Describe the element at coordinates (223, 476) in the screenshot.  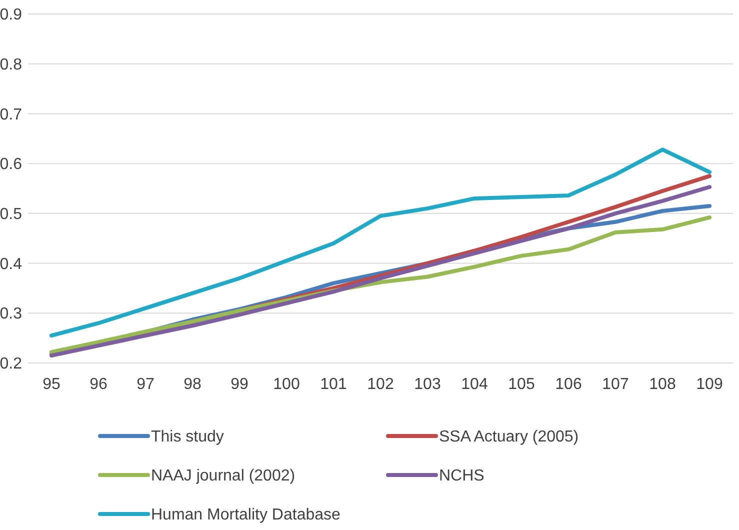
I see `legend-label: NAAJ journal (2002)` at that location.